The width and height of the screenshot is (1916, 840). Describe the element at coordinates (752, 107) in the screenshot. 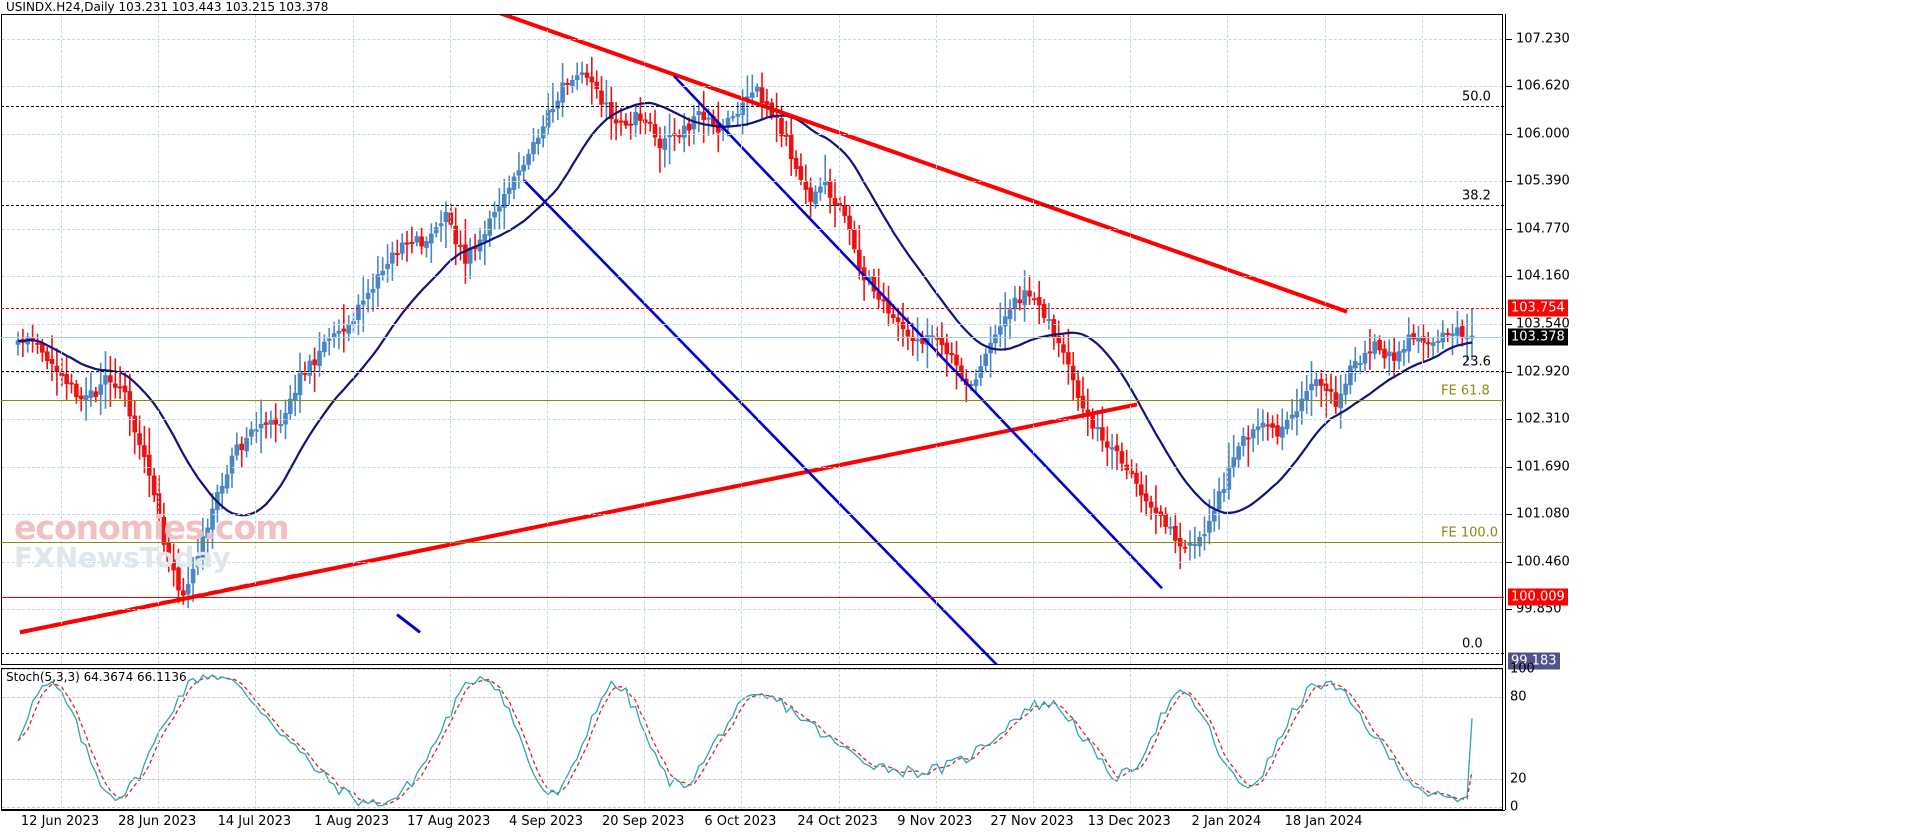

I see `fib-line-50.0` at that location.